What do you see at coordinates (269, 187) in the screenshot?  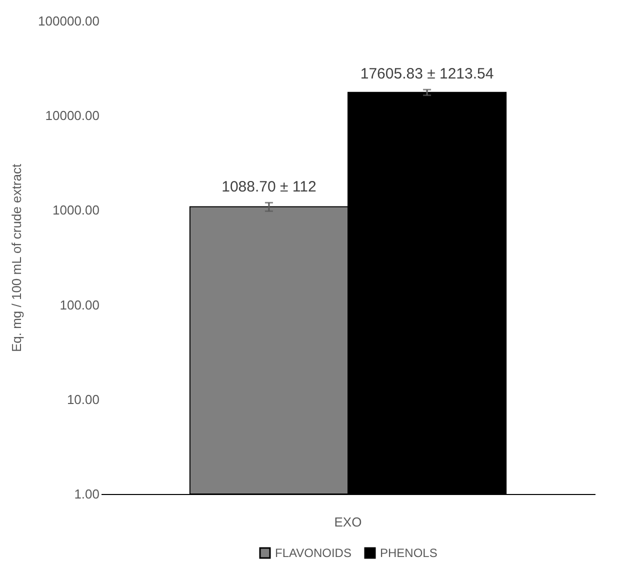 I see `data-label: 1088.70 ± 112` at bounding box center [269, 187].